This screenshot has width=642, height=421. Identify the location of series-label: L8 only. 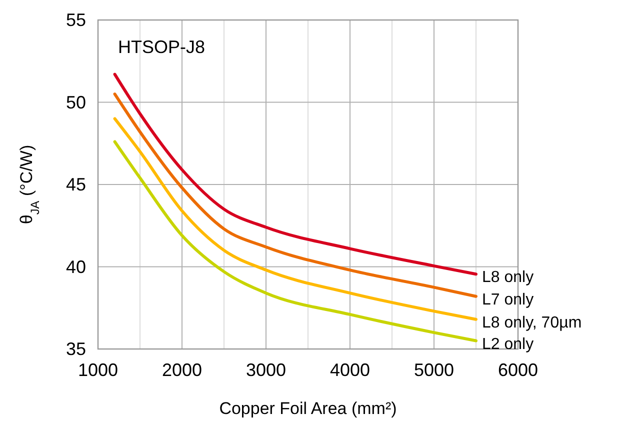
(508, 277).